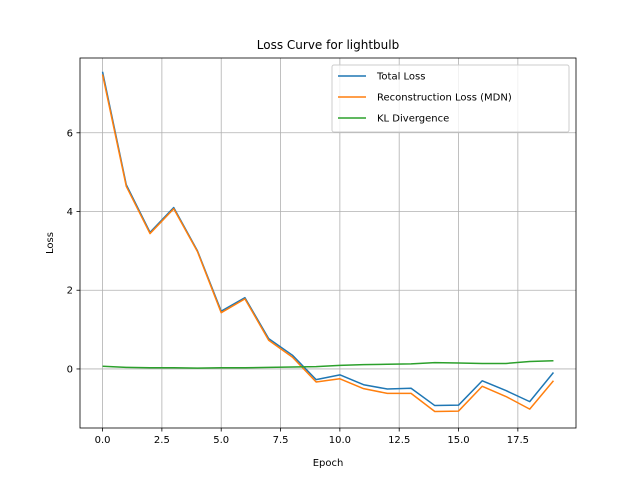 The height and width of the screenshot is (480, 640). What do you see at coordinates (103, 440) in the screenshot?
I see `x-tick-label: 0.0` at bounding box center [103, 440].